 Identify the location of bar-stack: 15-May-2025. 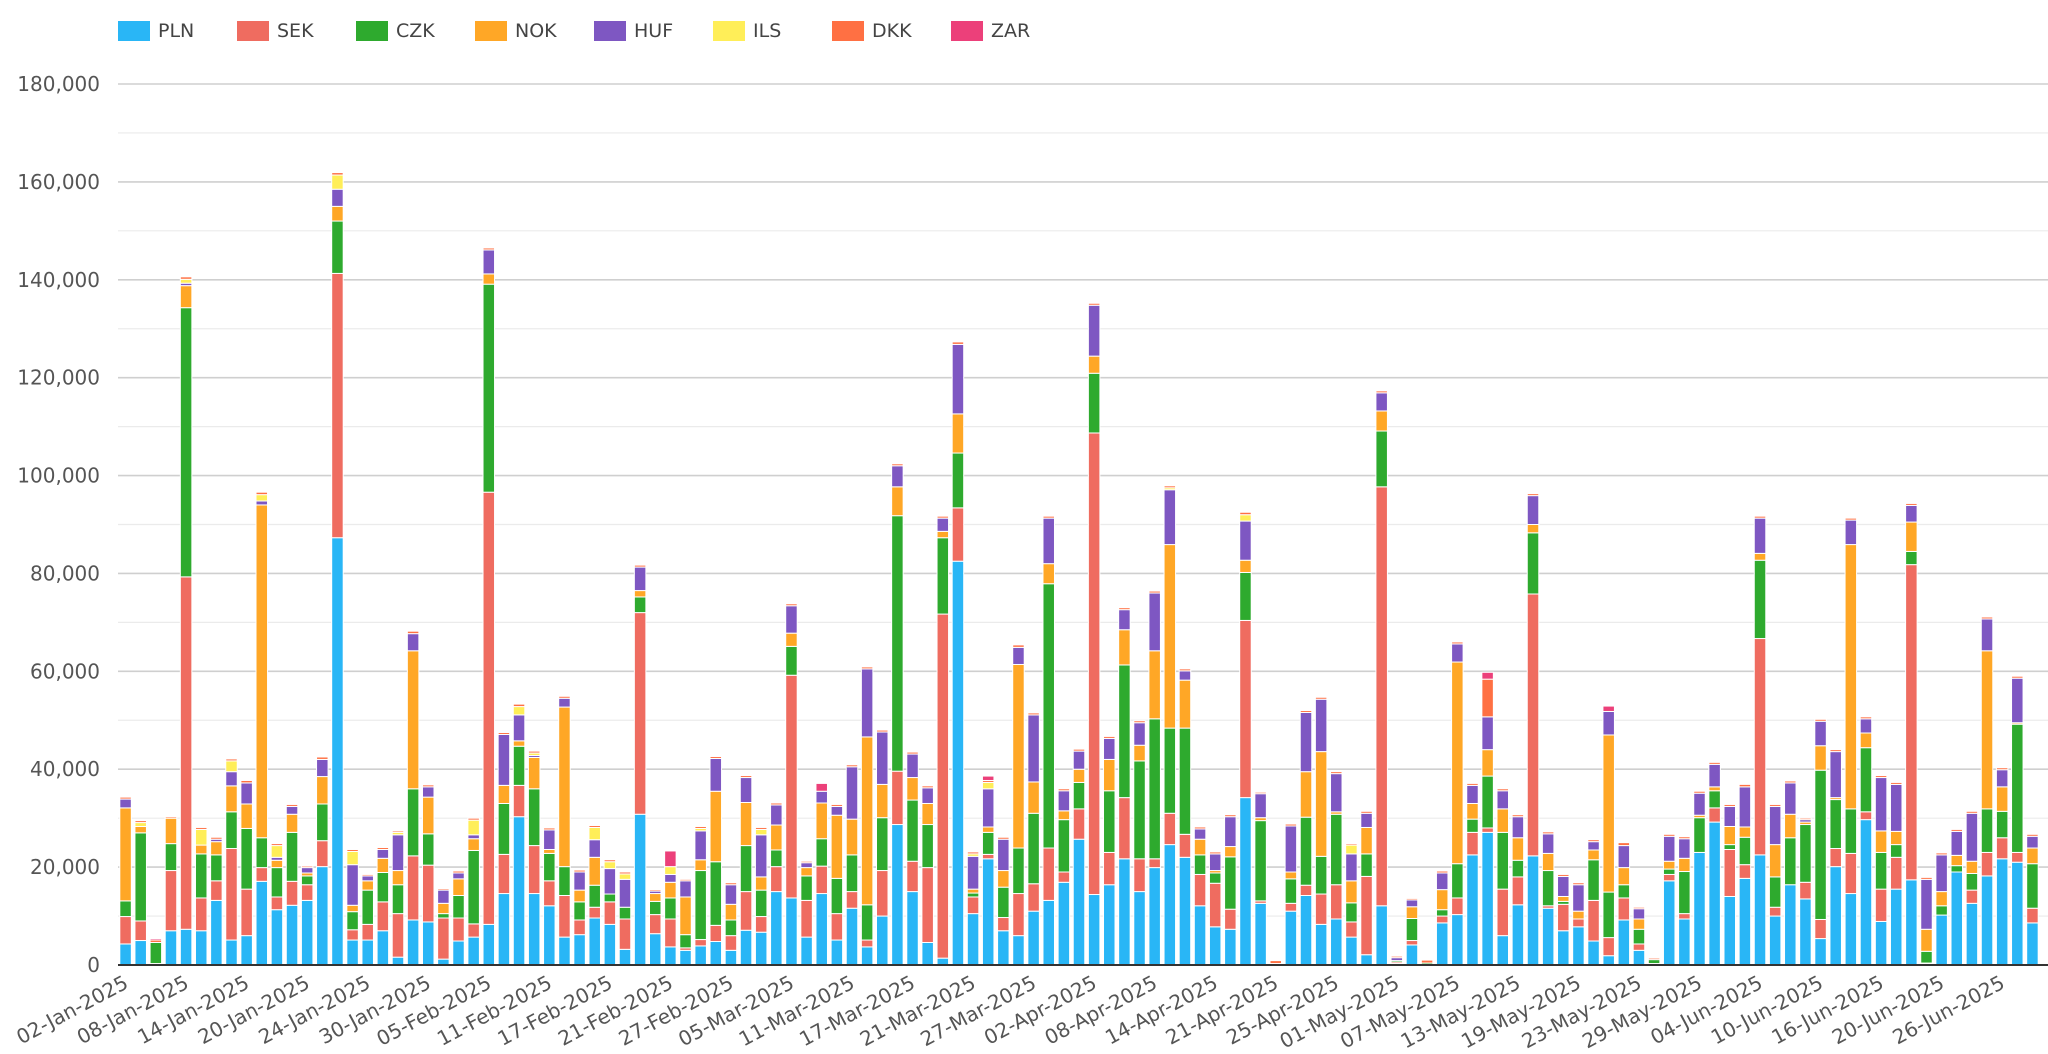
(1548, 898).